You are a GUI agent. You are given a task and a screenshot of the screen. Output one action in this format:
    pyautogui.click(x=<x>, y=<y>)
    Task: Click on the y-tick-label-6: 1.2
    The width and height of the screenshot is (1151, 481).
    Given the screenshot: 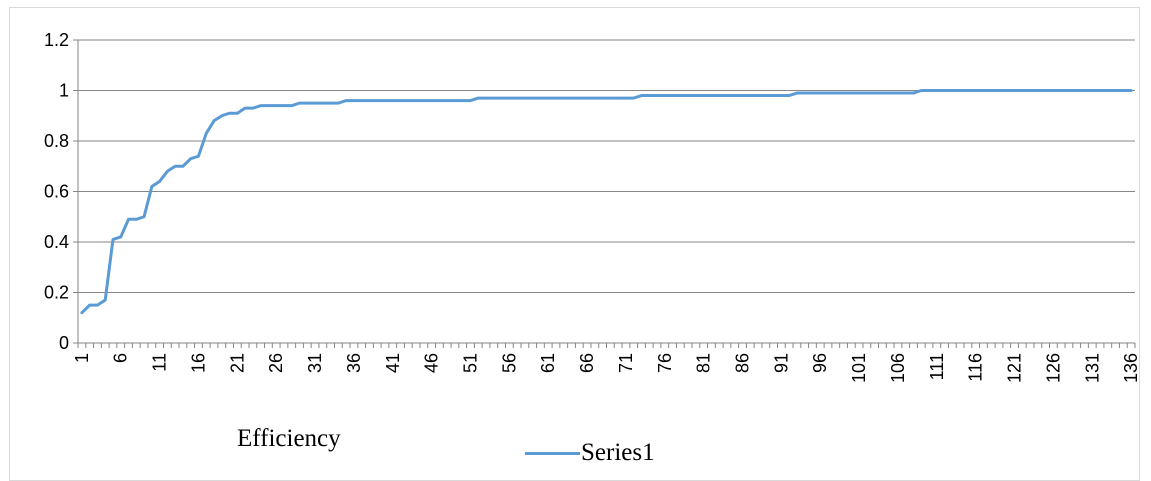 What is the action you would take?
    pyautogui.click(x=56, y=40)
    